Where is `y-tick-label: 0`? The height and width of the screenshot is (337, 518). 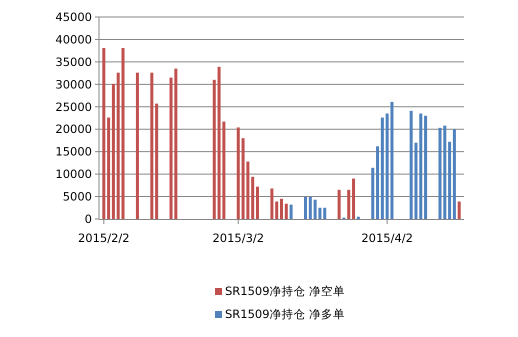
y-tick-label: 0 is located at coordinates (88, 219).